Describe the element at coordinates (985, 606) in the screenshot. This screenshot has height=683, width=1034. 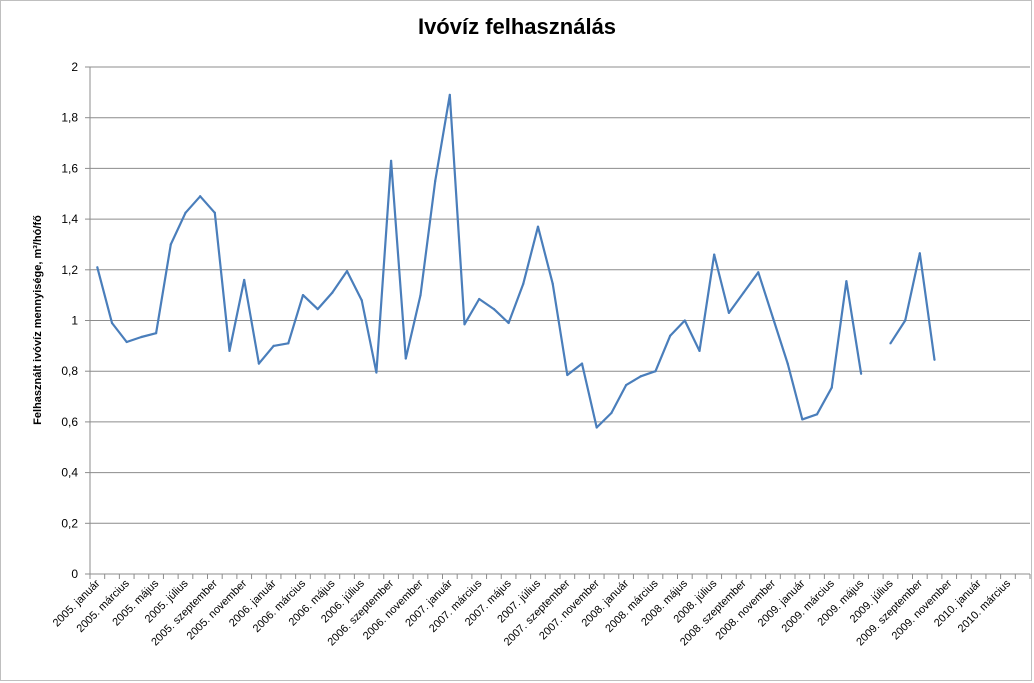
I see `x-tick-label: 2010. március` at that location.